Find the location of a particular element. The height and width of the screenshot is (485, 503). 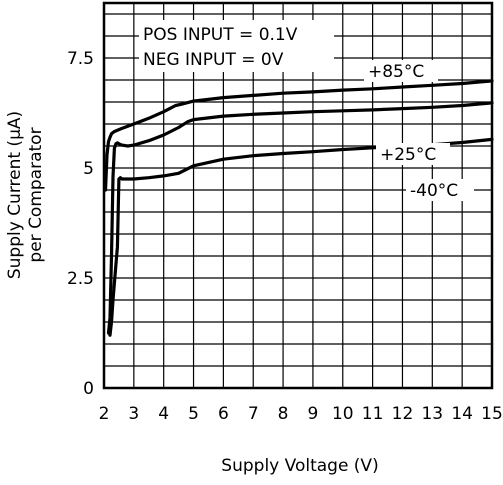

y-tick-label: 5 is located at coordinates (88, 169).